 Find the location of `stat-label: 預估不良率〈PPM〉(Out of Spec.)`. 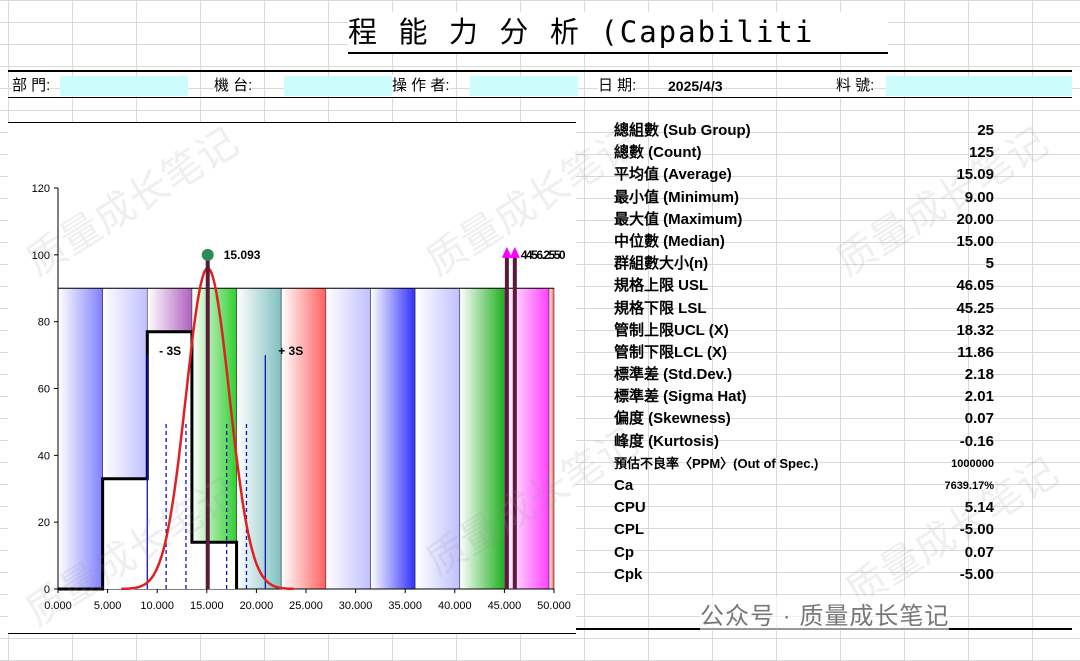

stat-label: 預估不良率〈PPM〉(Out of Spec.) is located at coordinates (716, 463).